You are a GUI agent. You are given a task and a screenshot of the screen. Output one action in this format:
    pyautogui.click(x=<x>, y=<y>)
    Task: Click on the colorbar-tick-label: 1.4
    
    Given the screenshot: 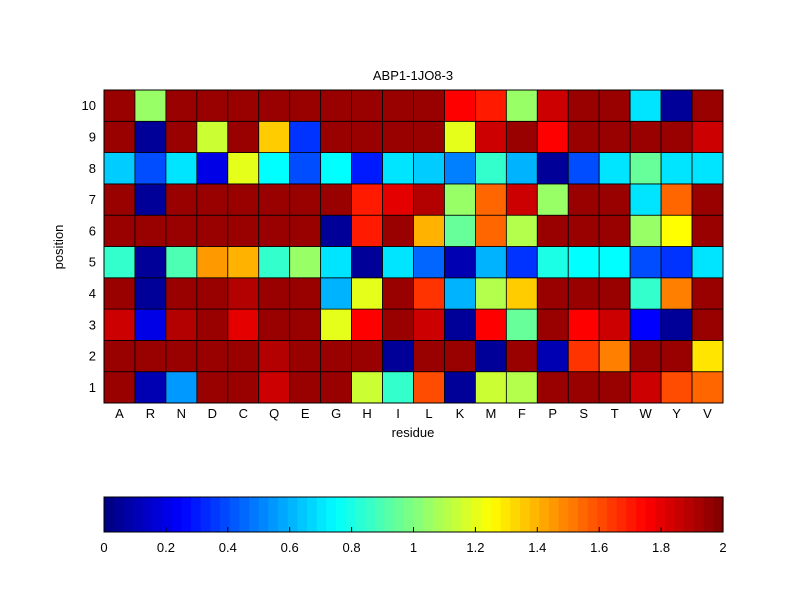 What is the action you would take?
    pyautogui.click(x=537, y=547)
    